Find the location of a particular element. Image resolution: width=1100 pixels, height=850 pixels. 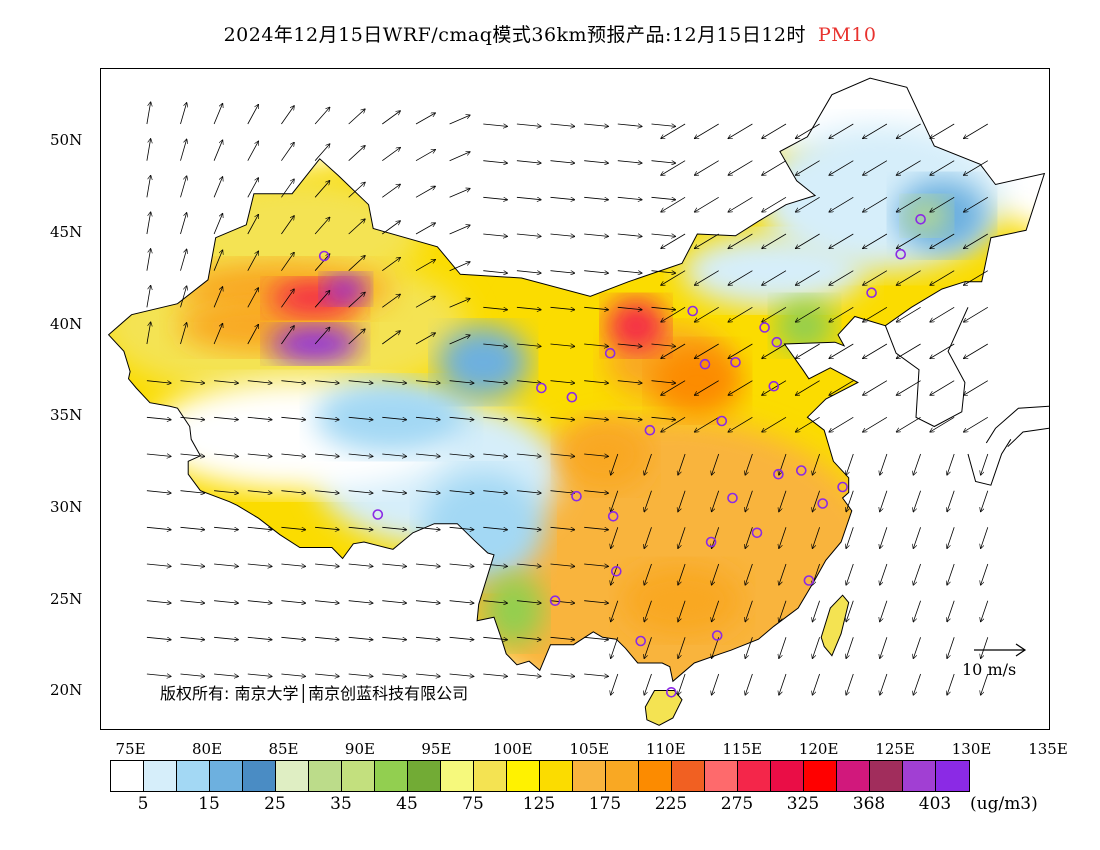

color-legend is located at coordinates (540, 776).